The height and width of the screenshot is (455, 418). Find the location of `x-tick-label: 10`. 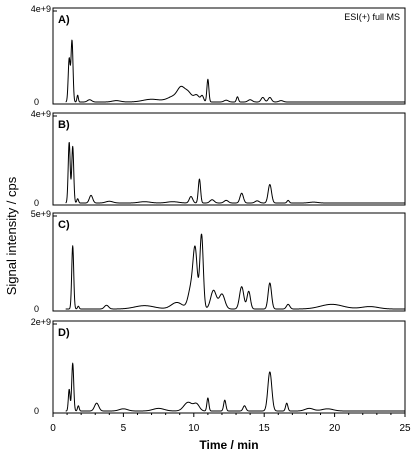

x-tick-label: 10 is located at coordinates (194, 428).